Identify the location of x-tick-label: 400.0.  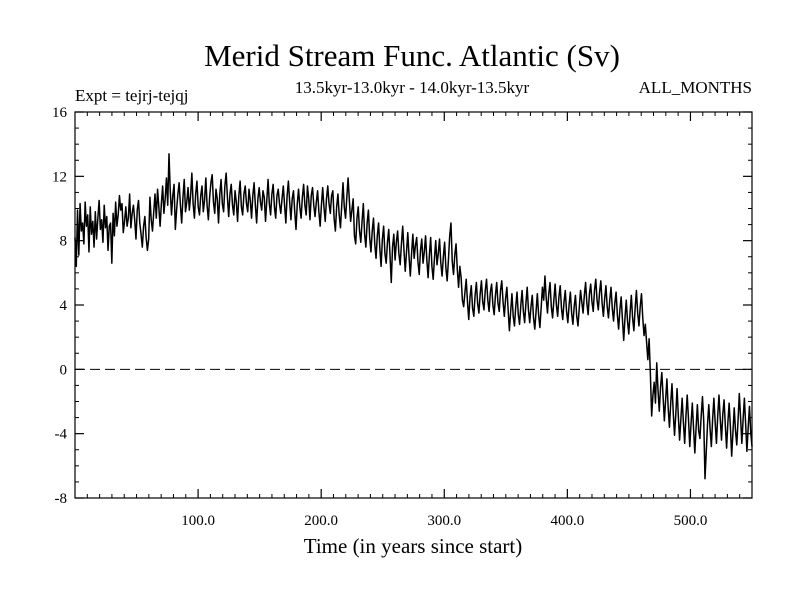
(567, 521).